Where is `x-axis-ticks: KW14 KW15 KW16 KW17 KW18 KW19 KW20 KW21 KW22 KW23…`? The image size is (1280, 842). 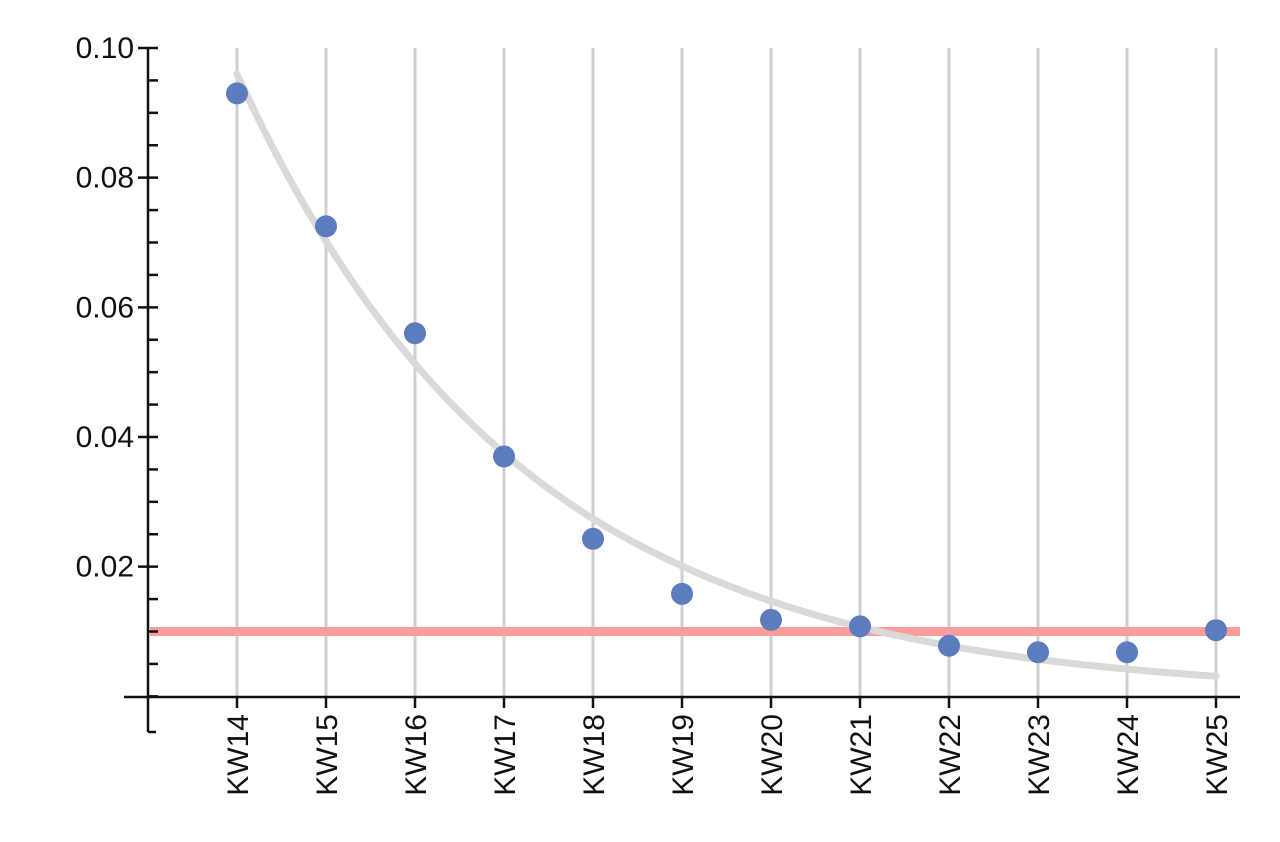
x-axis-ticks: KW14 KW15 KW16 KW17 KW18 KW19 KW20 KW21 KW22 KW23… is located at coordinates (728, 746).